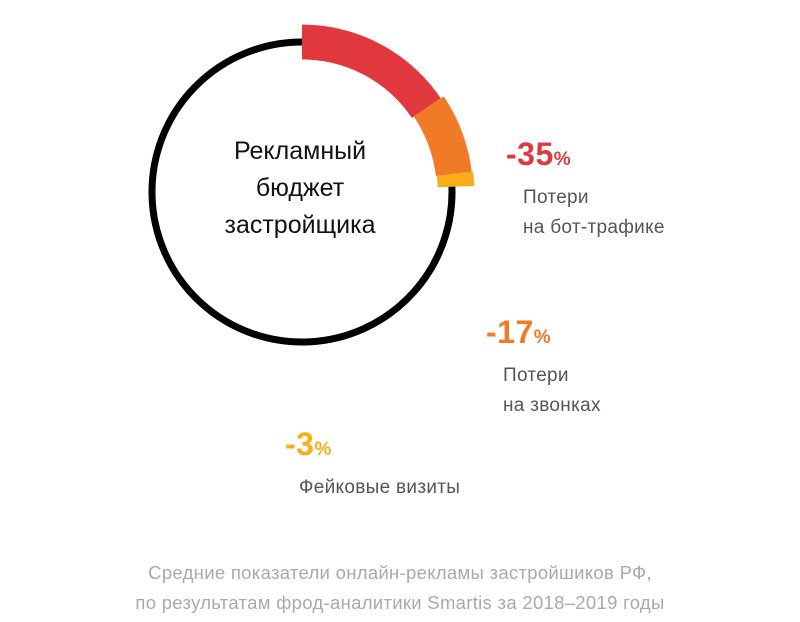 This screenshot has height=622, width=800. Describe the element at coordinates (323, 449) in the screenshot. I see `fake-visits-unit: %` at that location.